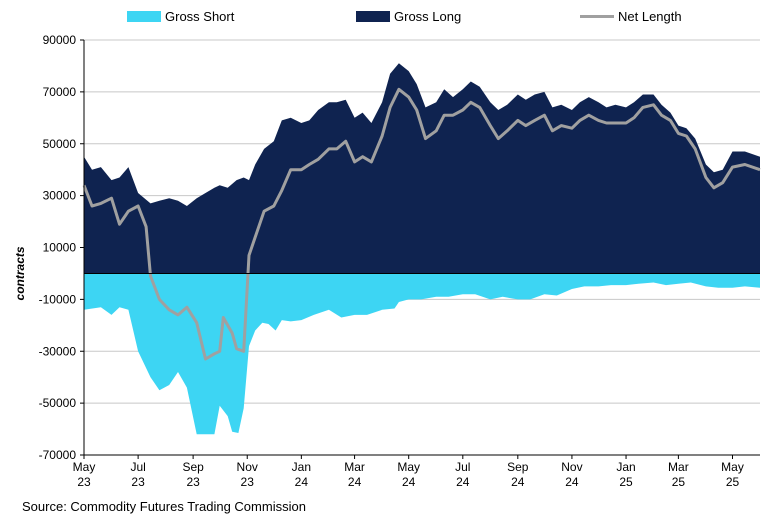  Describe the element at coordinates (626, 482) in the screenshot. I see `x-tick-year-10: 25` at that location.